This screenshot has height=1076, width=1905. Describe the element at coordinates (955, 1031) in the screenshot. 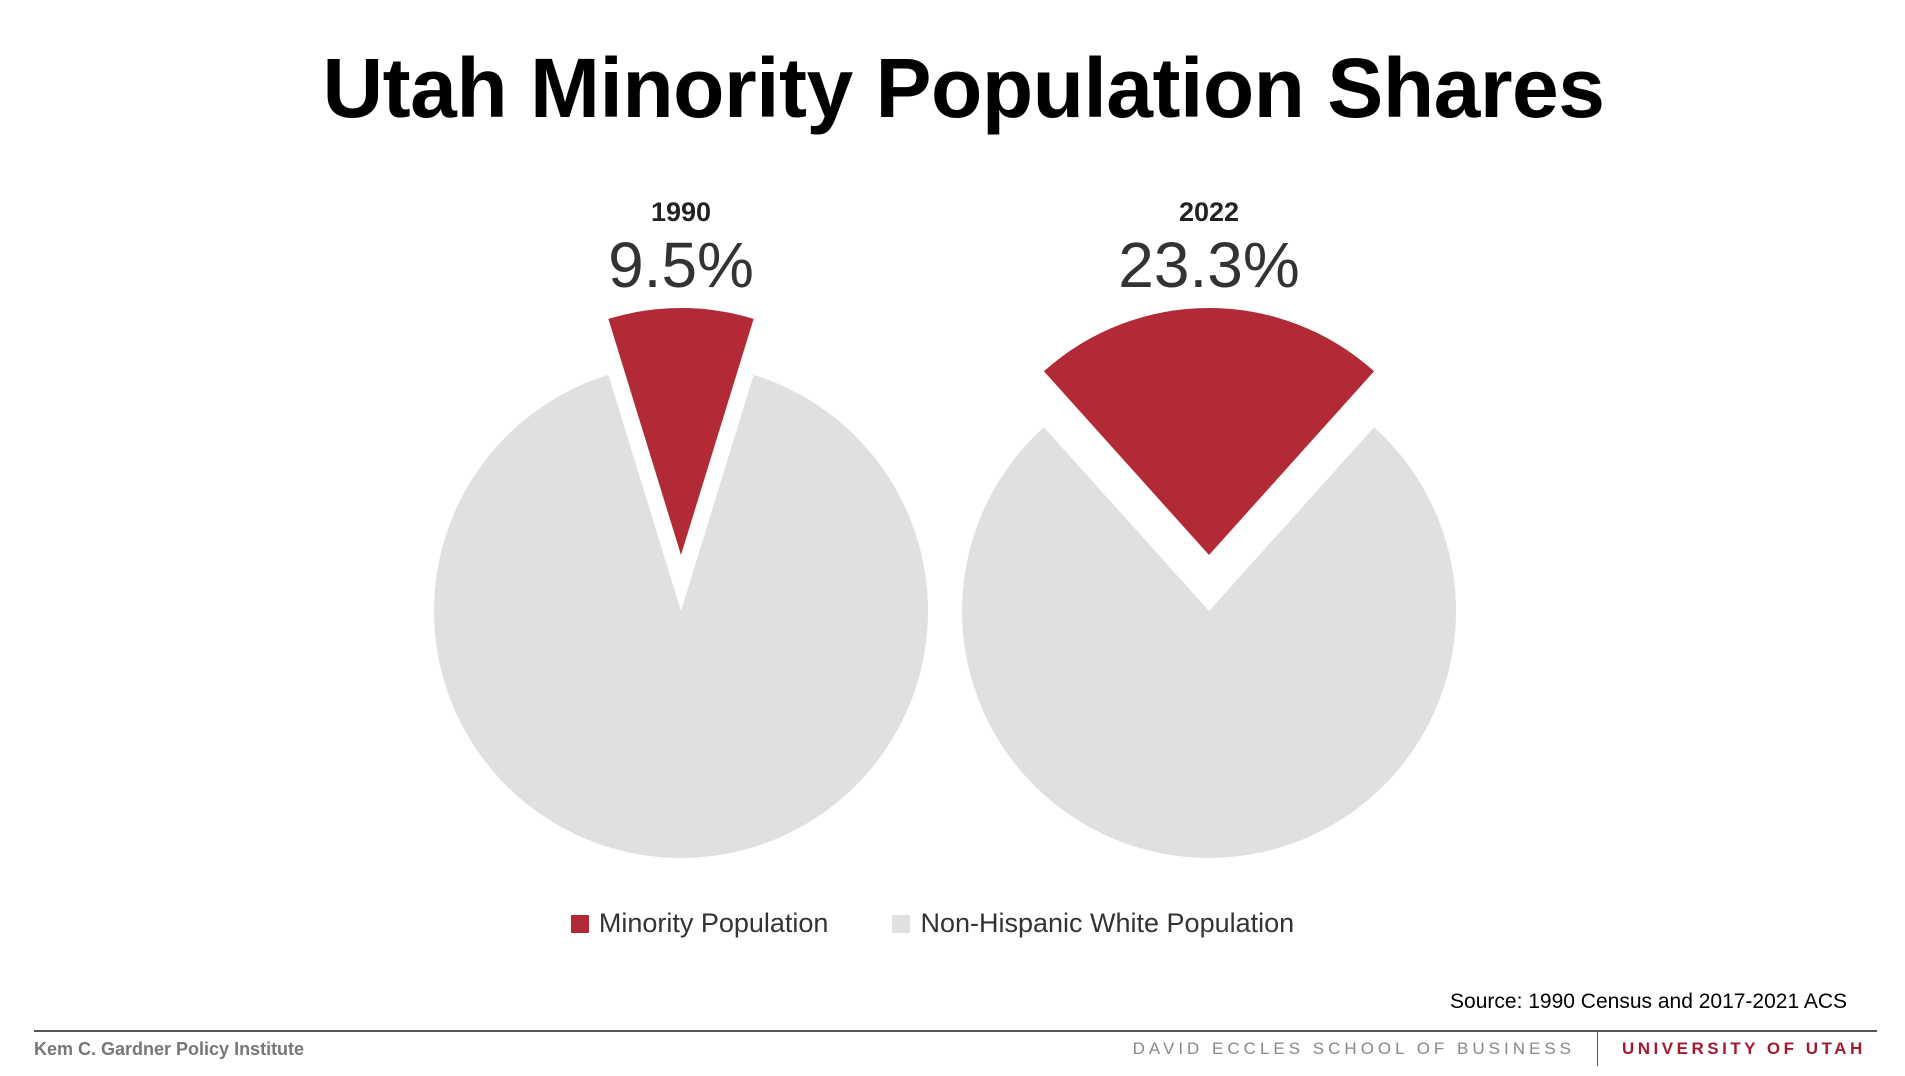

I see `footer-divider` at that location.